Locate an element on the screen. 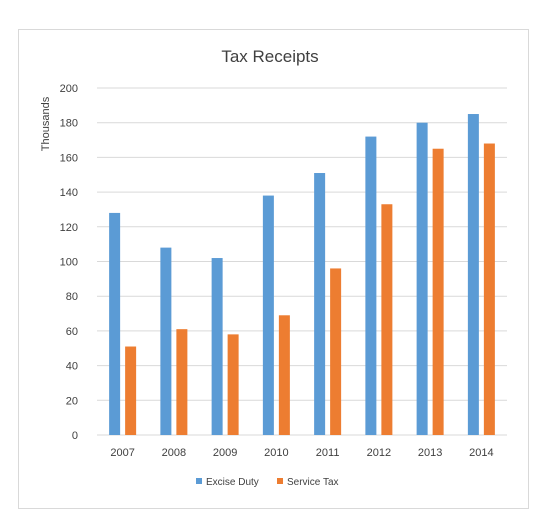 This screenshot has width=547, height=530. y-tick-label: 0 is located at coordinates (75, 436).